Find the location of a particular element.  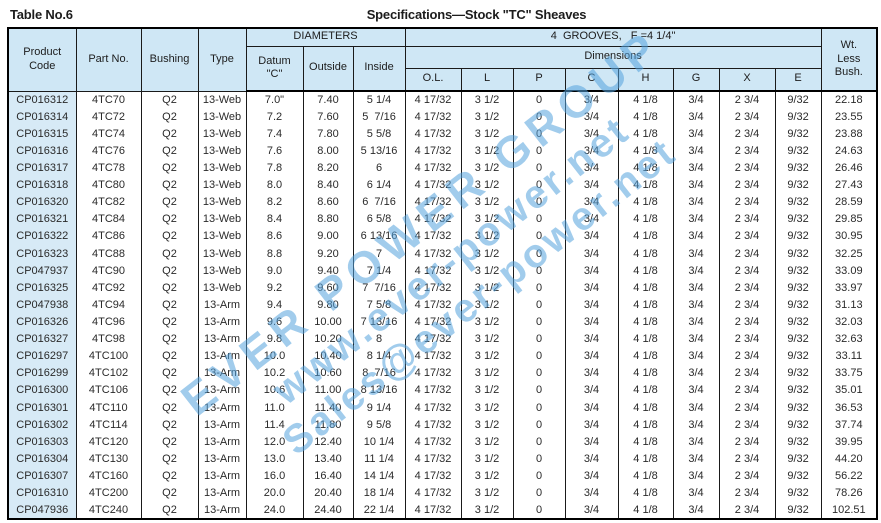

col-header-g: G is located at coordinates (696, 79).